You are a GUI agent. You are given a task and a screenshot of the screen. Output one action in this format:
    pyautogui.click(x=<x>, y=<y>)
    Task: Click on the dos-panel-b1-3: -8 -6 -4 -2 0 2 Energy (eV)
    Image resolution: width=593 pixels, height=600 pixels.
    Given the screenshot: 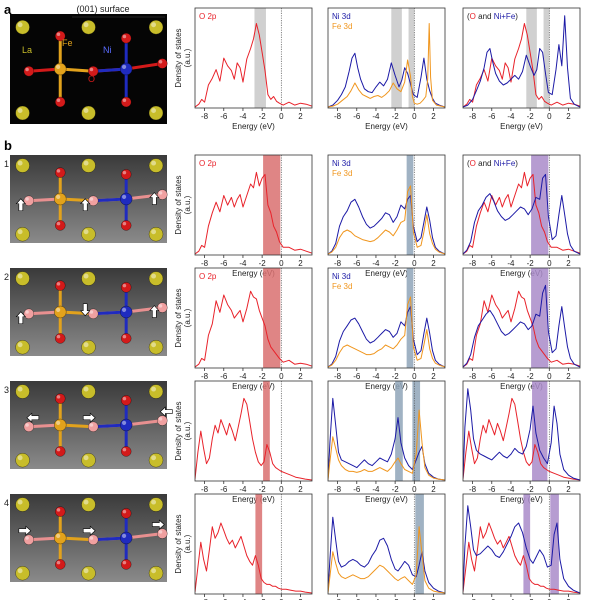 What is the action you would take?
    pyautogui.click(x=521, y=216)
    